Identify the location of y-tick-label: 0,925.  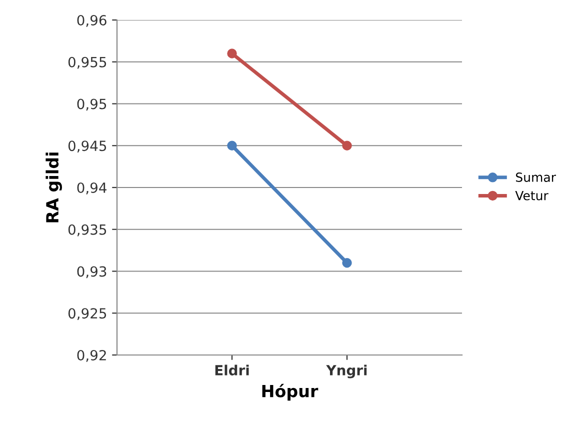
(87, 314).